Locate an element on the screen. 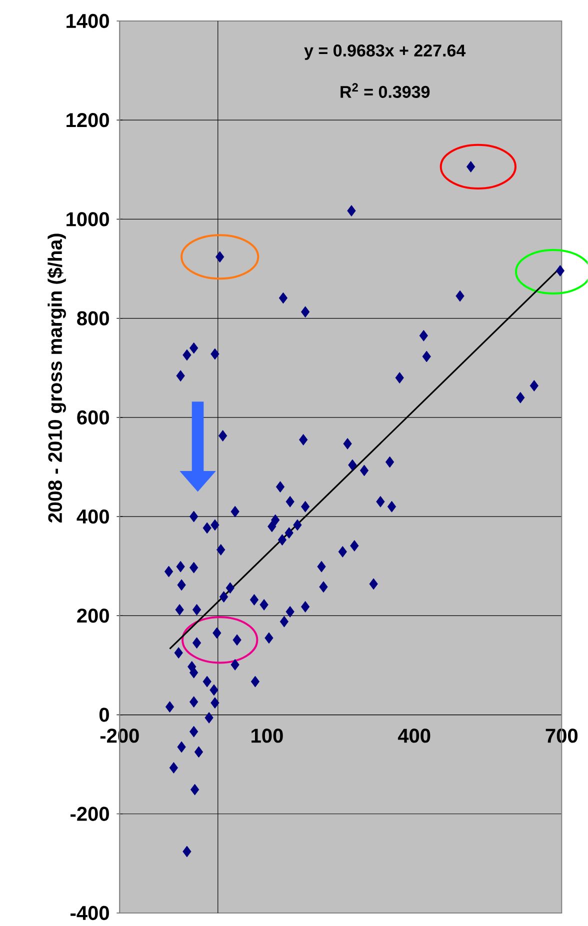  annotation: R$^{2}$ = 0.3939 is located at coordinates (385, 90).